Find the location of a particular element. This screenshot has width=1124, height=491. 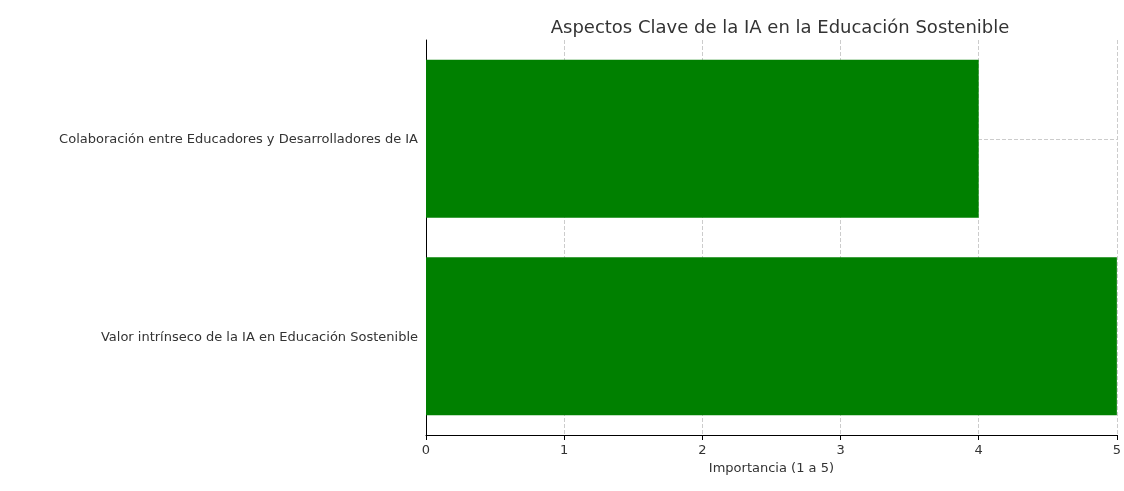

x-tick-label: 1 is located at coordinates (564, 449).